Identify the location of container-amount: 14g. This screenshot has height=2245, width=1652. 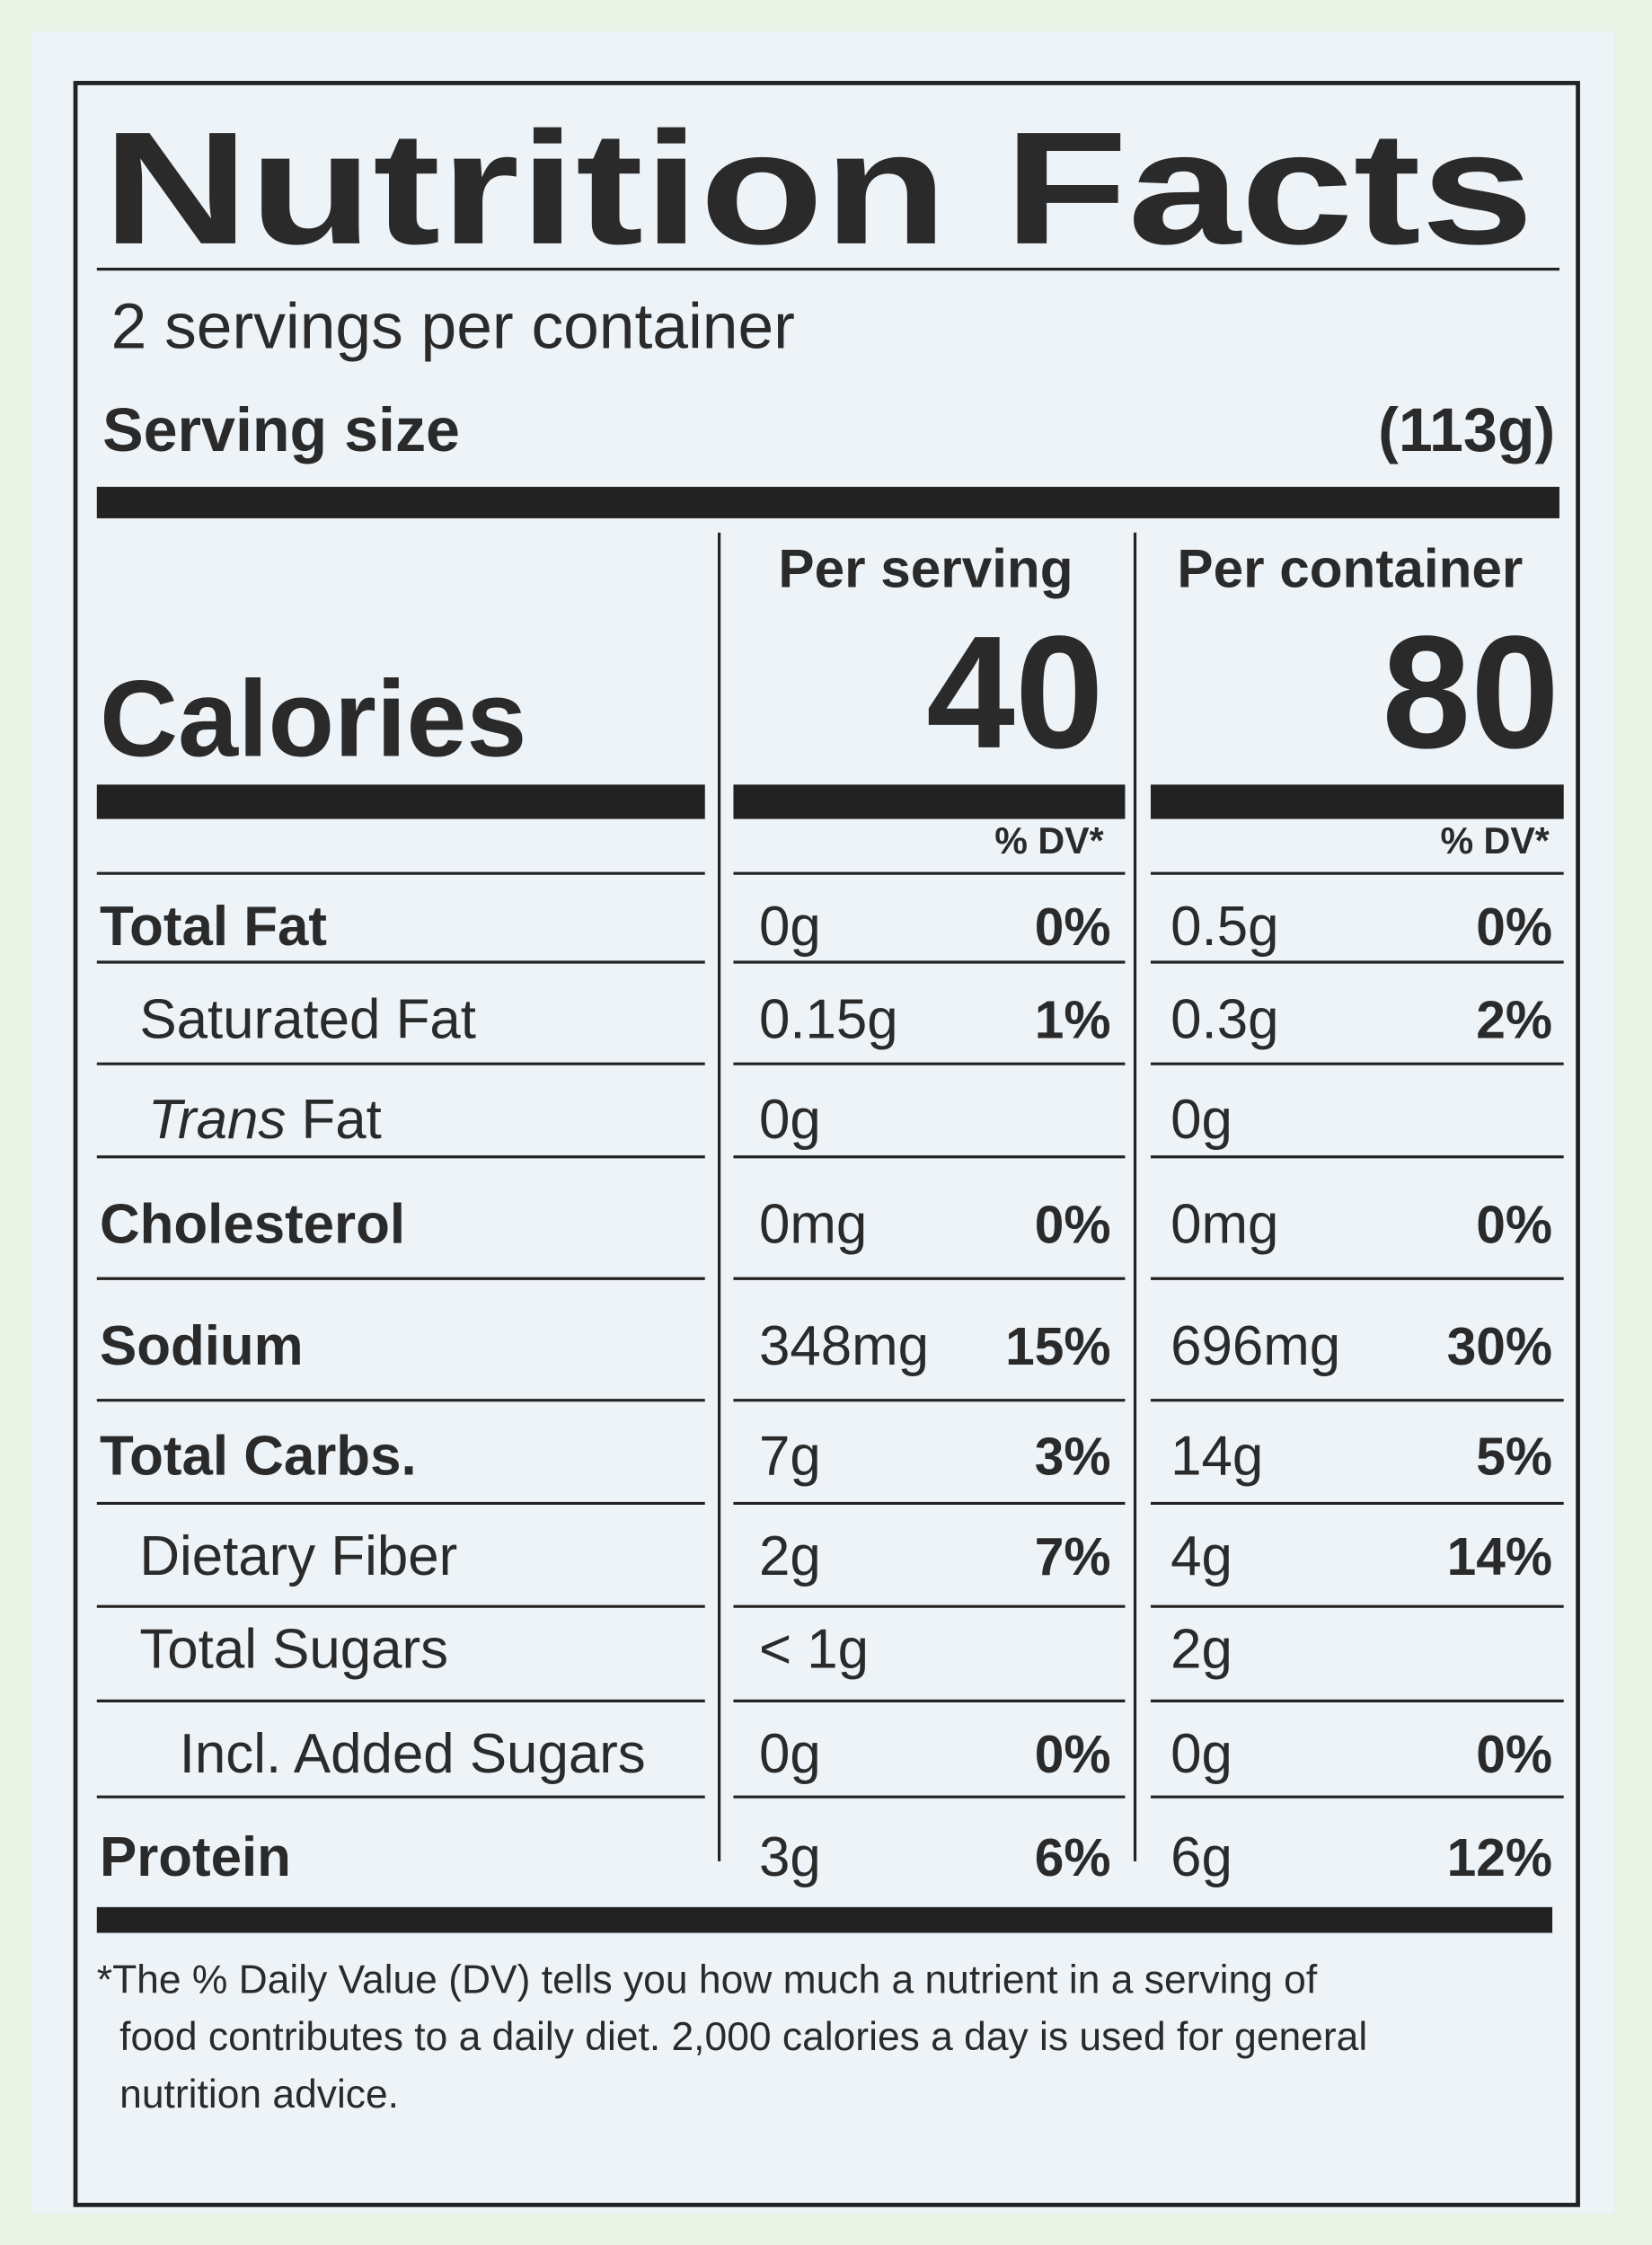
(1217, 1456).